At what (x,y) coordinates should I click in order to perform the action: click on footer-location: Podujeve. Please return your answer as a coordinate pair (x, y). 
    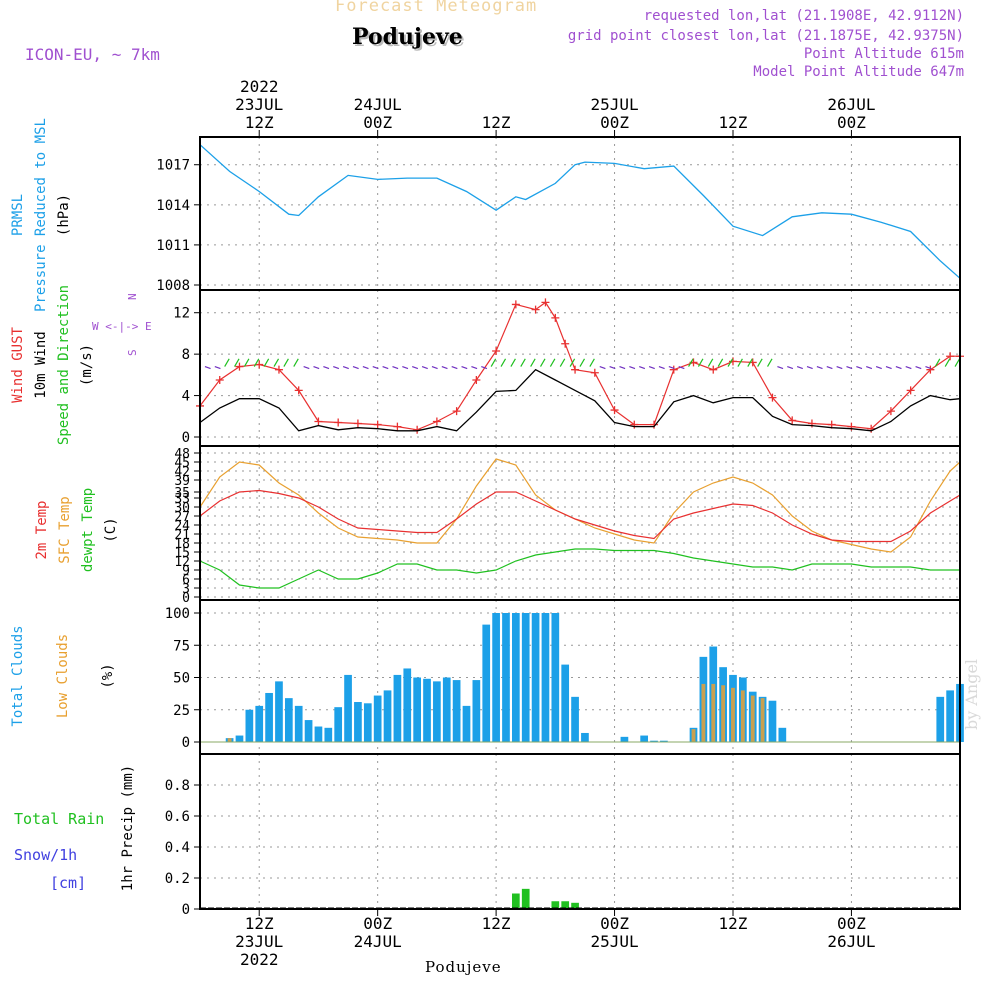
    Looking at the image, I should click on (463, 967).